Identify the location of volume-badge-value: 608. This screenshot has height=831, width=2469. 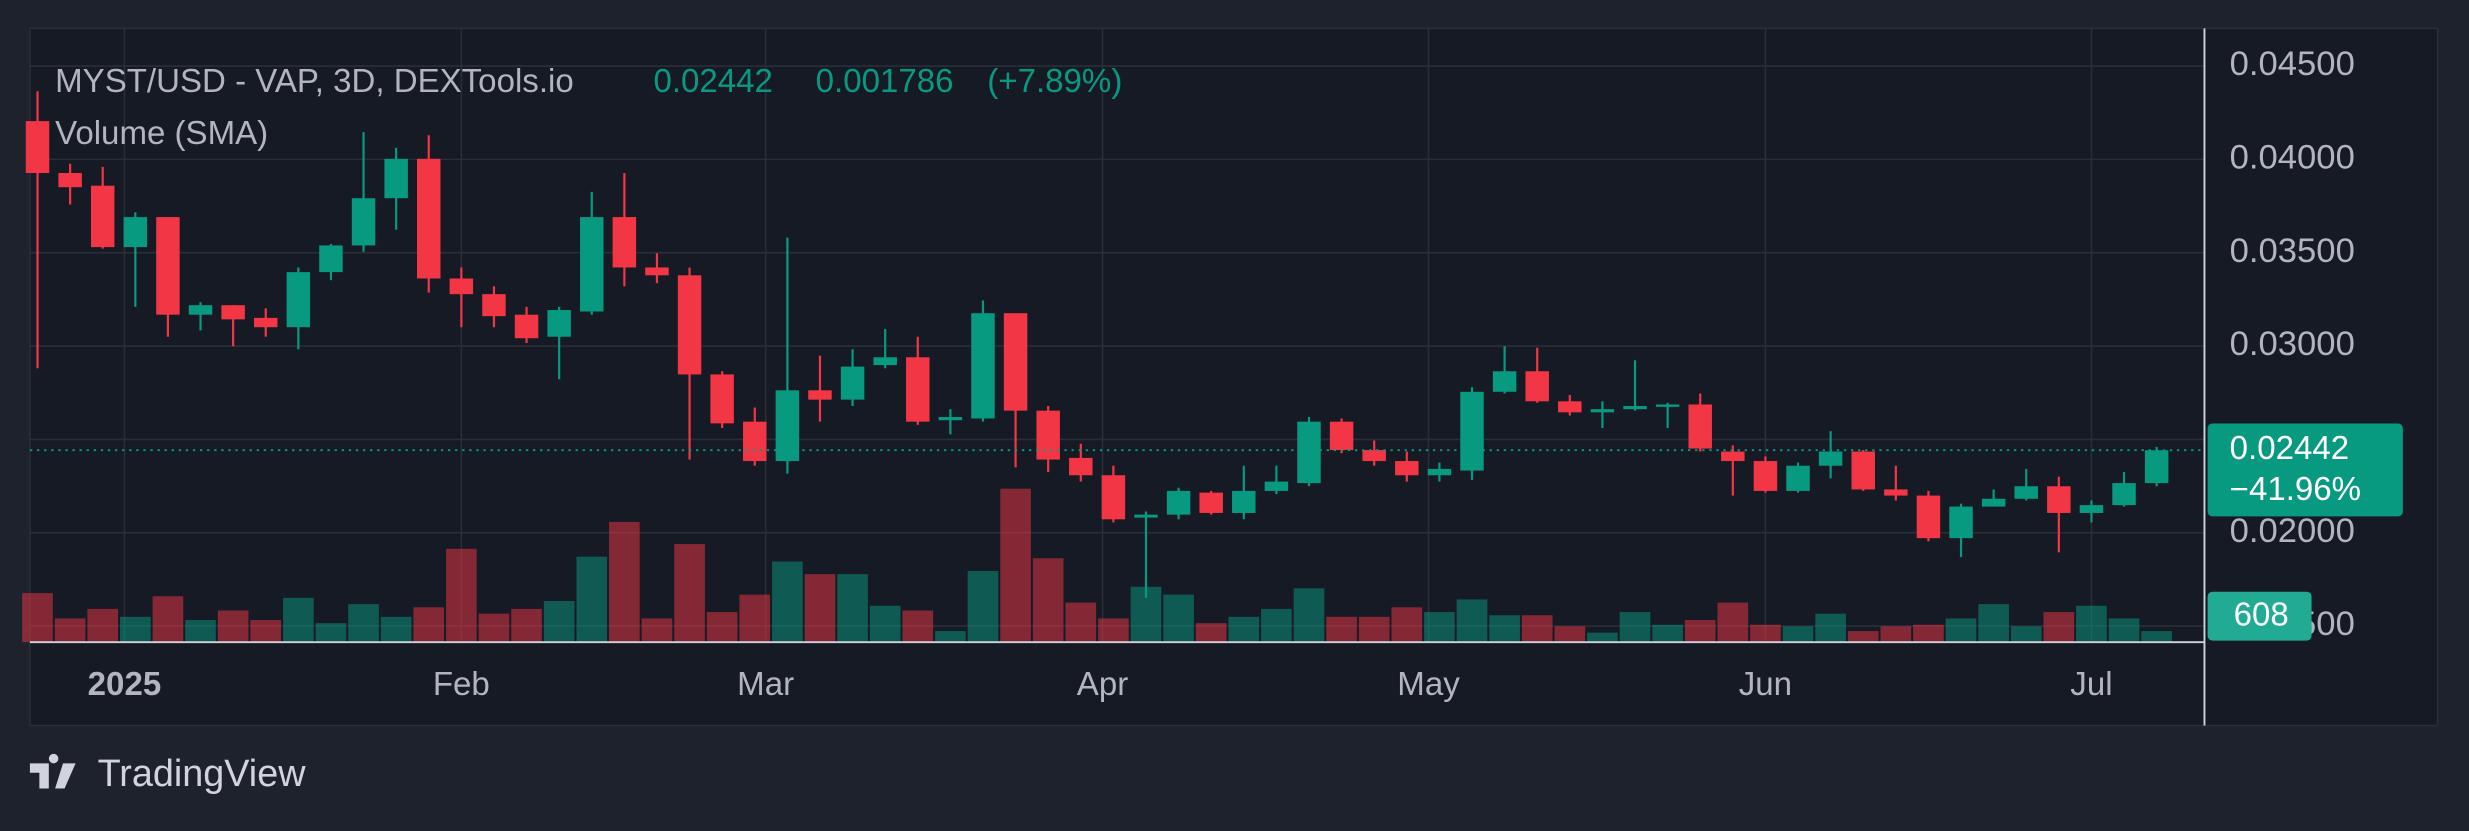
(2261, 615).